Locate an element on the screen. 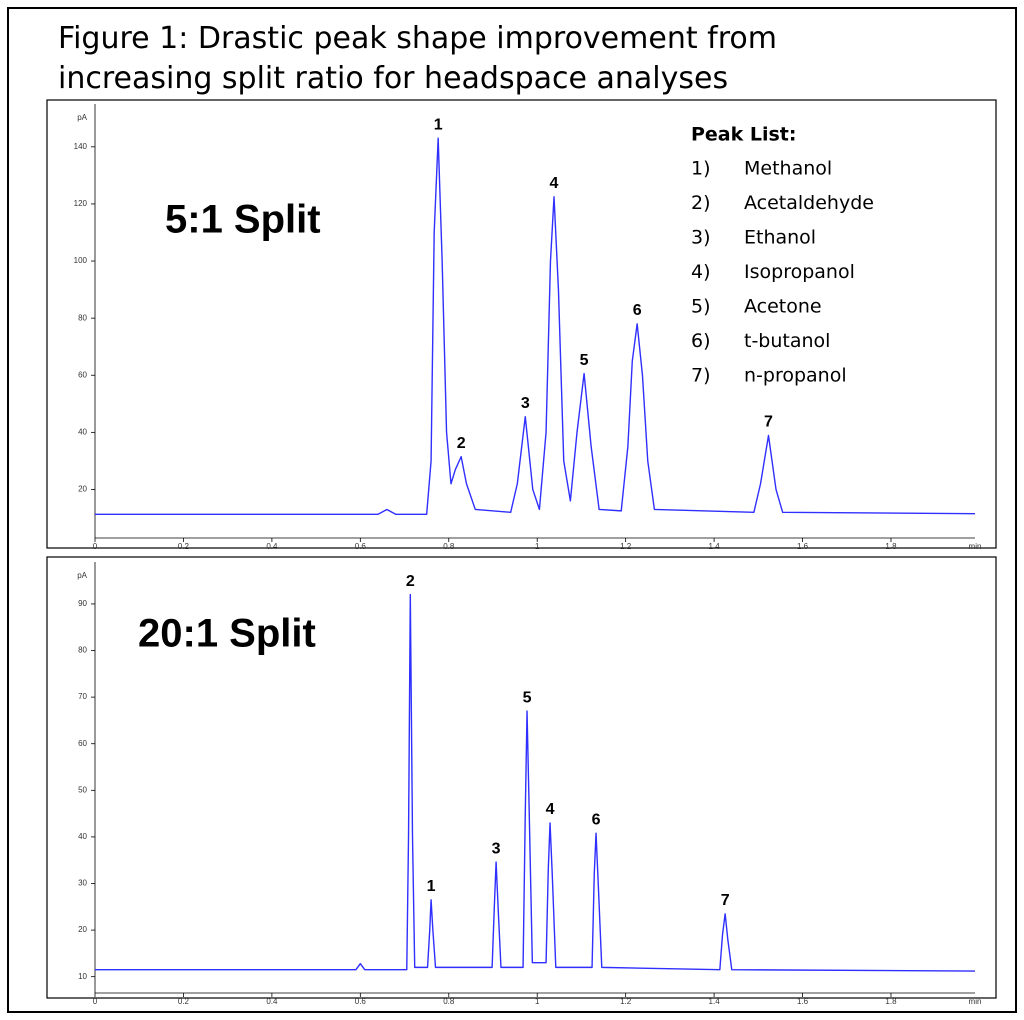  peak-list-name: Methanol is located at coordinates (788, 169).